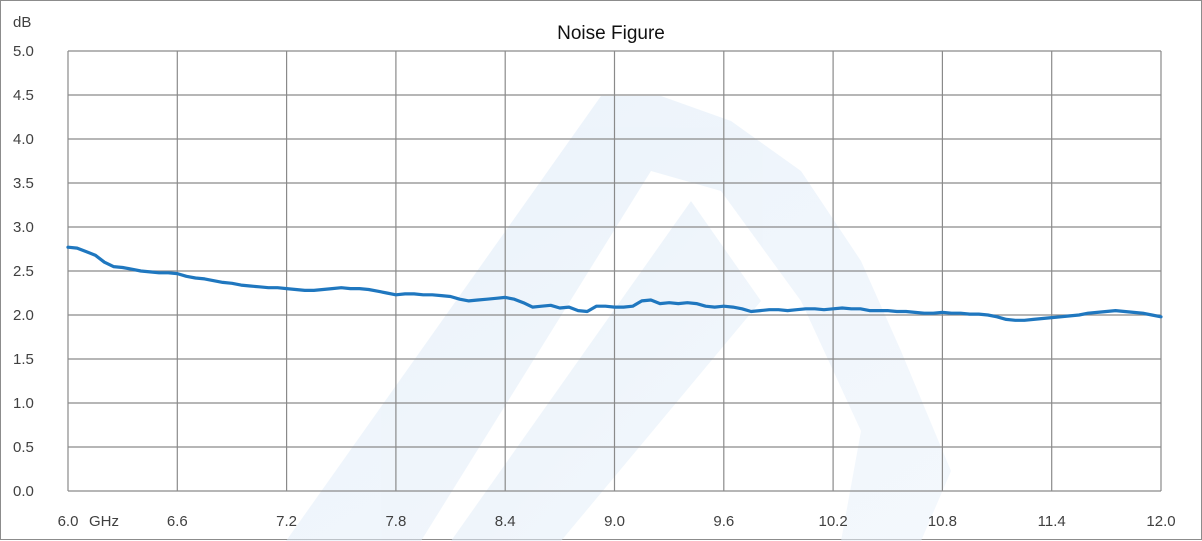  I want to click on x-tick-label: 6.0, so click(68, 521).